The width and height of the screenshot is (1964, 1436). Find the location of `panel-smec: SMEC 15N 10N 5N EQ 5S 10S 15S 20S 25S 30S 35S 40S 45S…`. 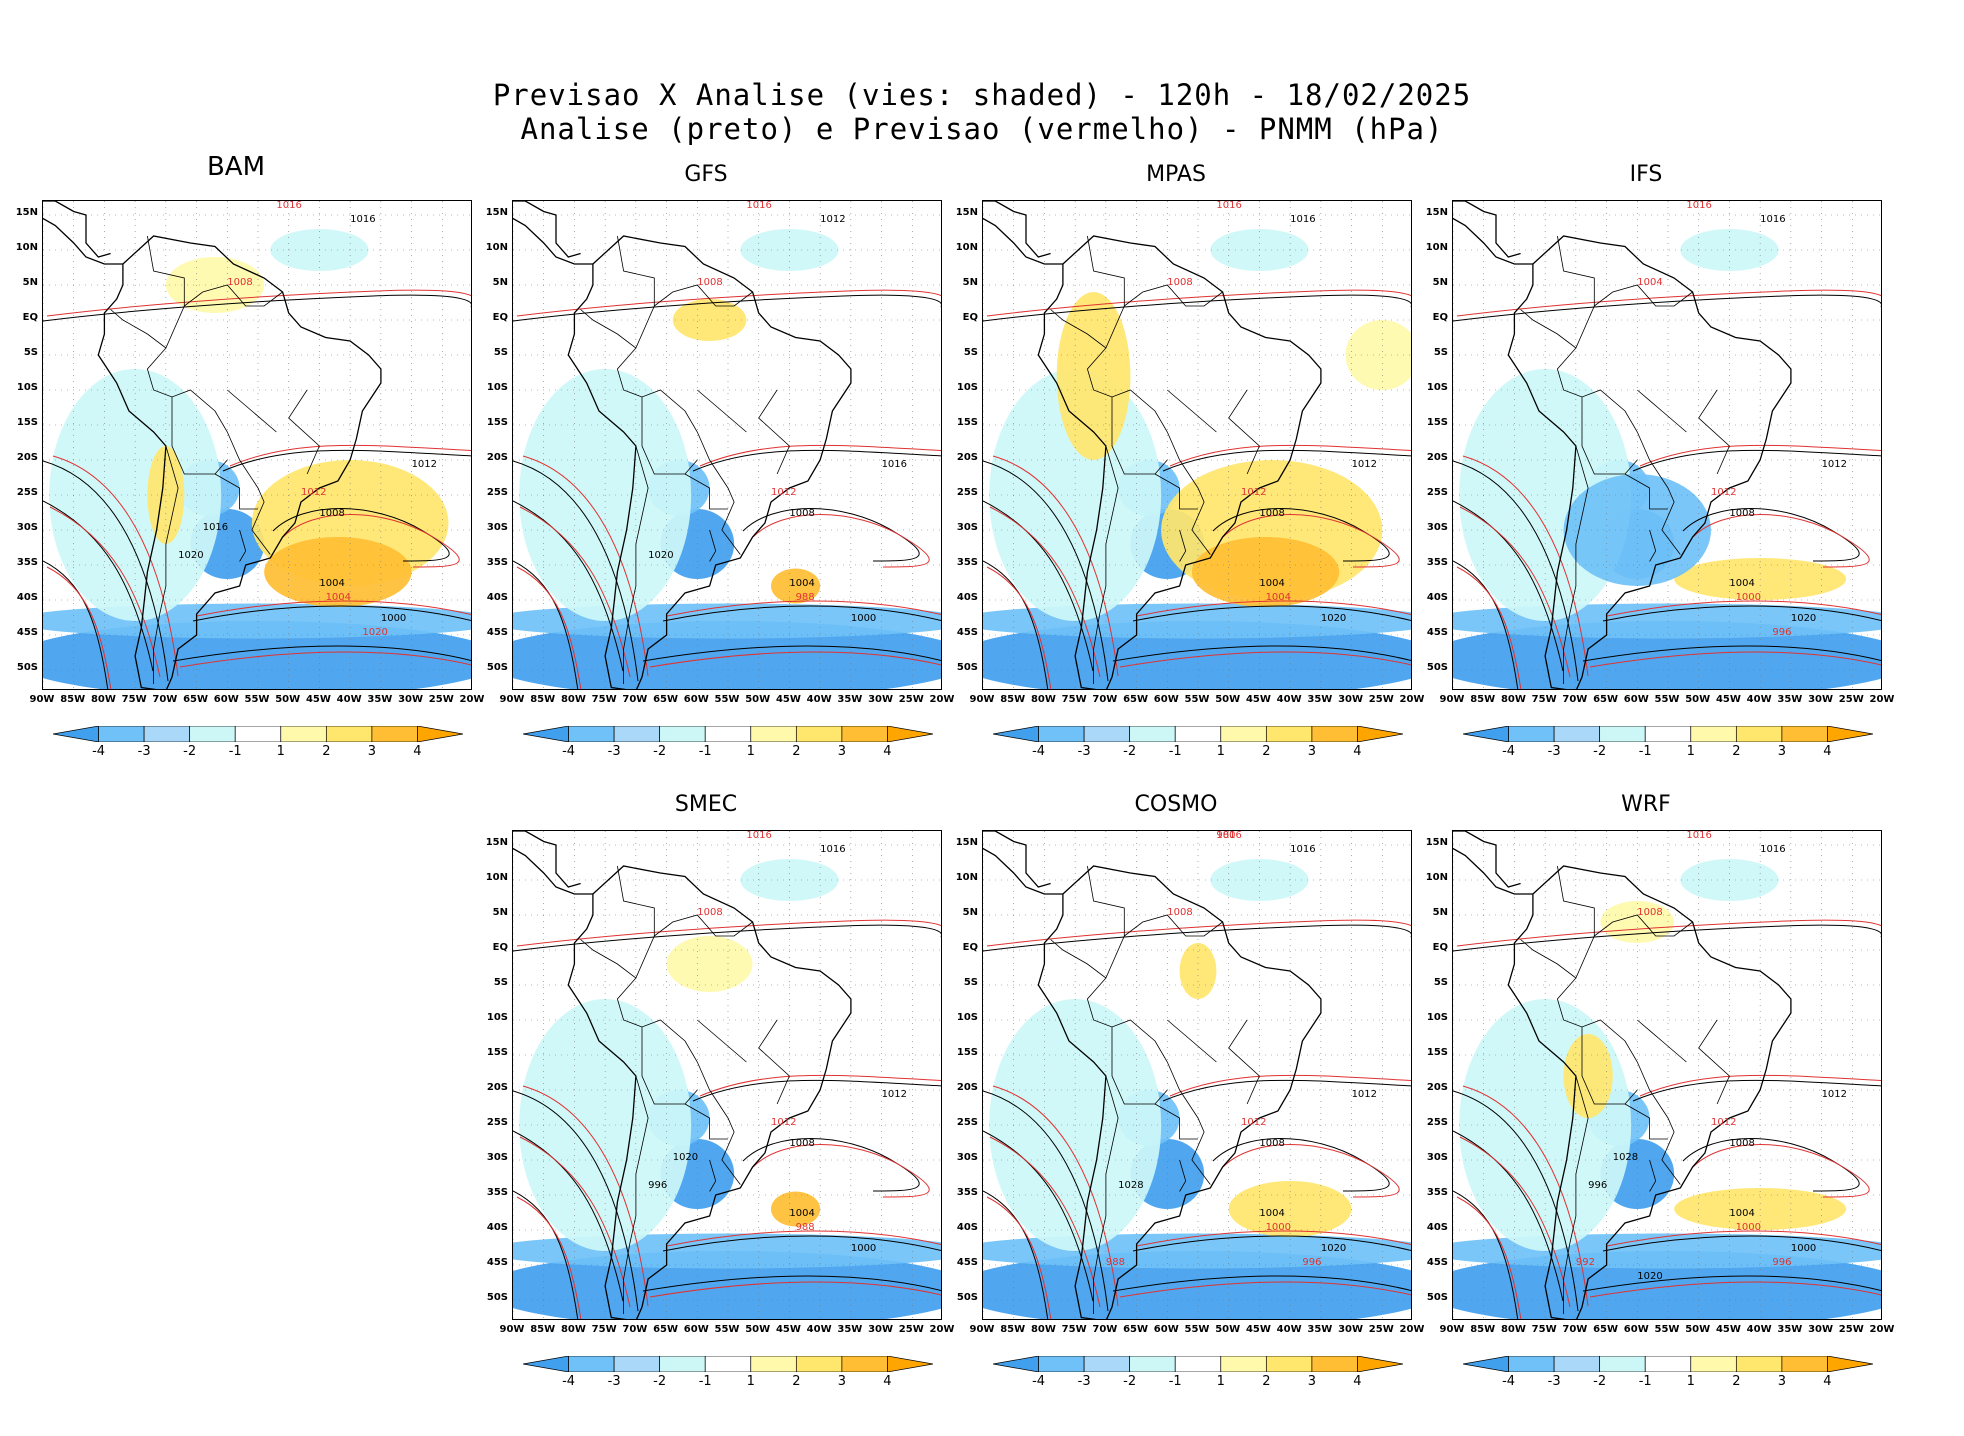

panel-smec: SMEC 15N 10N 5N EQ 5S 10S 15S 20S 25S 30S 35S 40S 45S… is located at coordinates (712, 1092).